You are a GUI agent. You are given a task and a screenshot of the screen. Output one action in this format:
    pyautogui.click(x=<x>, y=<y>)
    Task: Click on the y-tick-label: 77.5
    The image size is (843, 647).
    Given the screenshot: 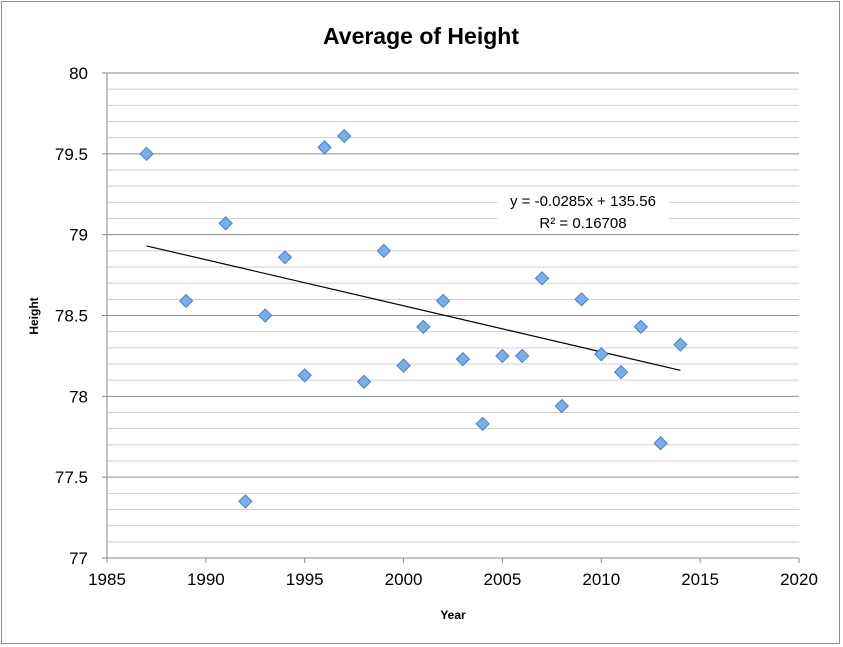 What is the action you would take?
    pyautogui.click(x=71, y=477)
    